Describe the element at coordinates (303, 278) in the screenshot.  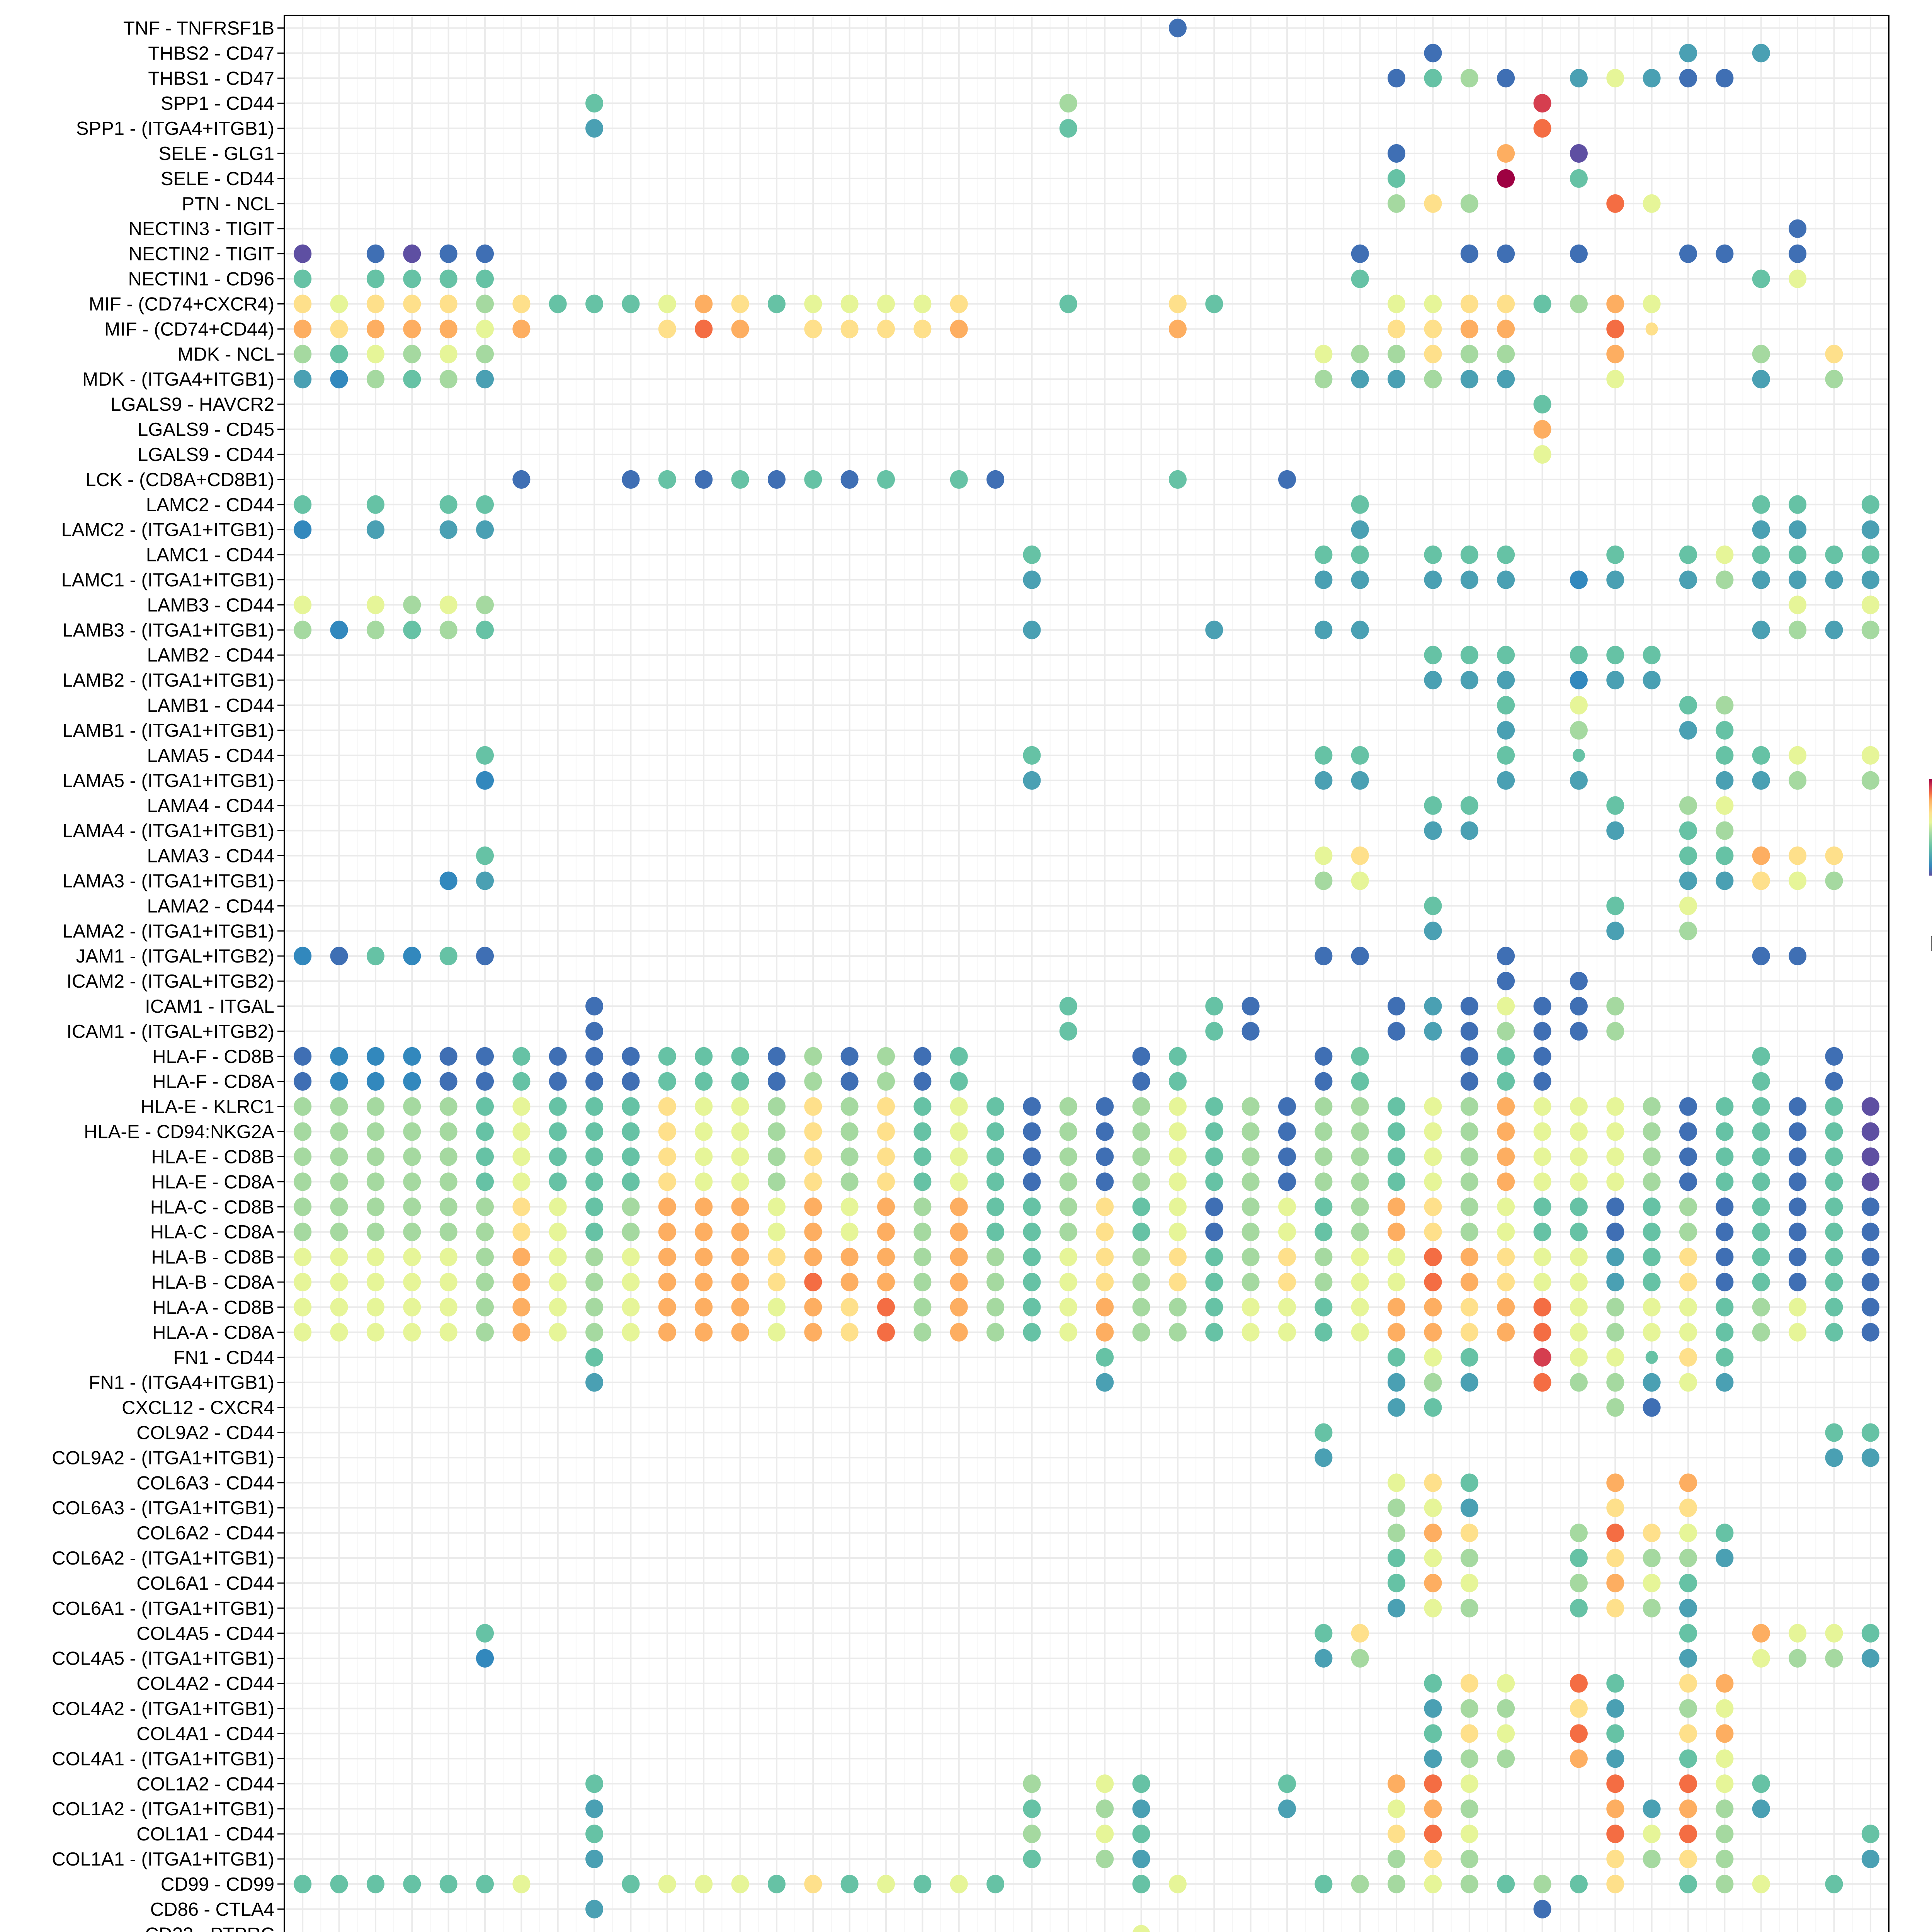
I see `dot-mark: NECTIN1 - CD96 | STM -> CD8TEREX` at that location.